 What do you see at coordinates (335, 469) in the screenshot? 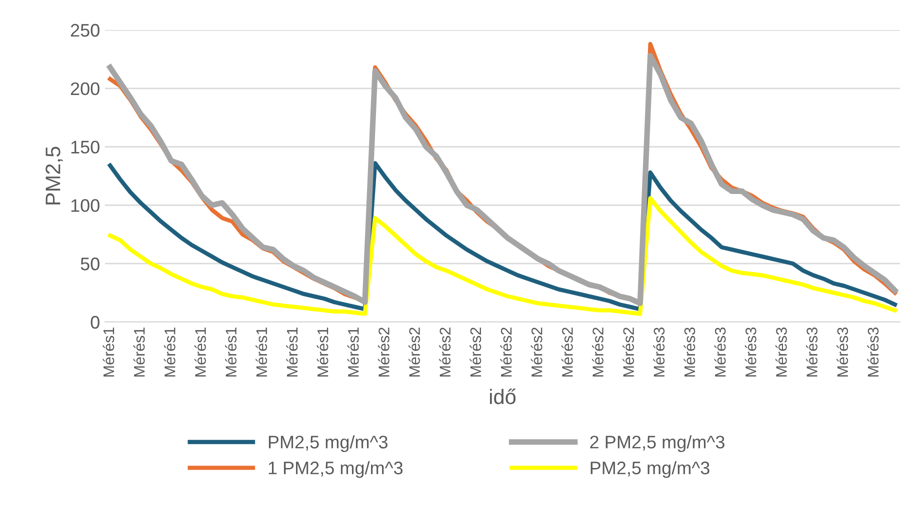
I see `legend-label: 1 PM2,5 mg/m^3` at bounding box center [335, 469].